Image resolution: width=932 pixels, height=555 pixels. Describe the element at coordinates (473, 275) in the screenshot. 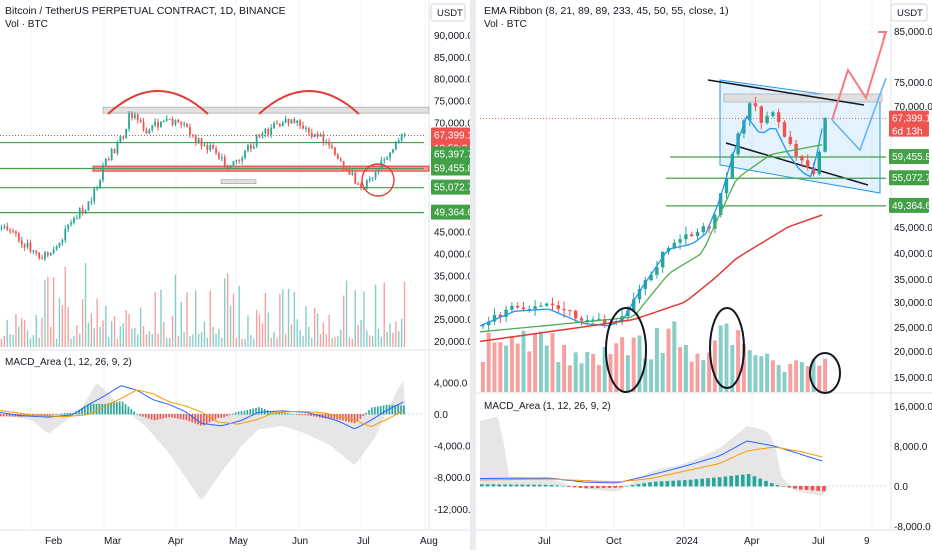

I see `pane-divider` at that location.